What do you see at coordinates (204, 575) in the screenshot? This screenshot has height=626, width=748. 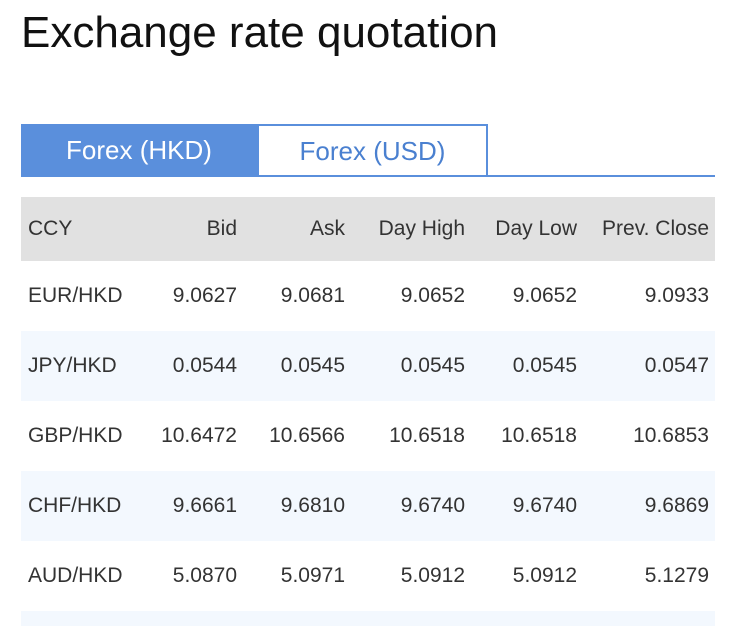 I see `rate-cell: 5.0870` at bounding box center [204, 575].